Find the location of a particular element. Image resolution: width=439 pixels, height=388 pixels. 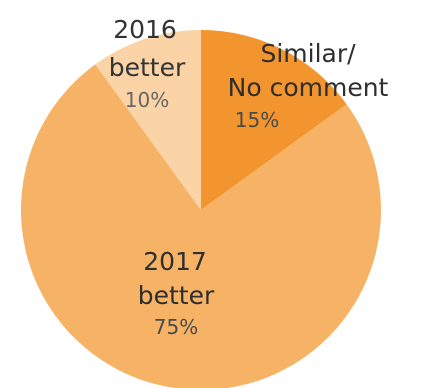

slice-label-2016-line1: 2016 is located at coordinates (145, 29).